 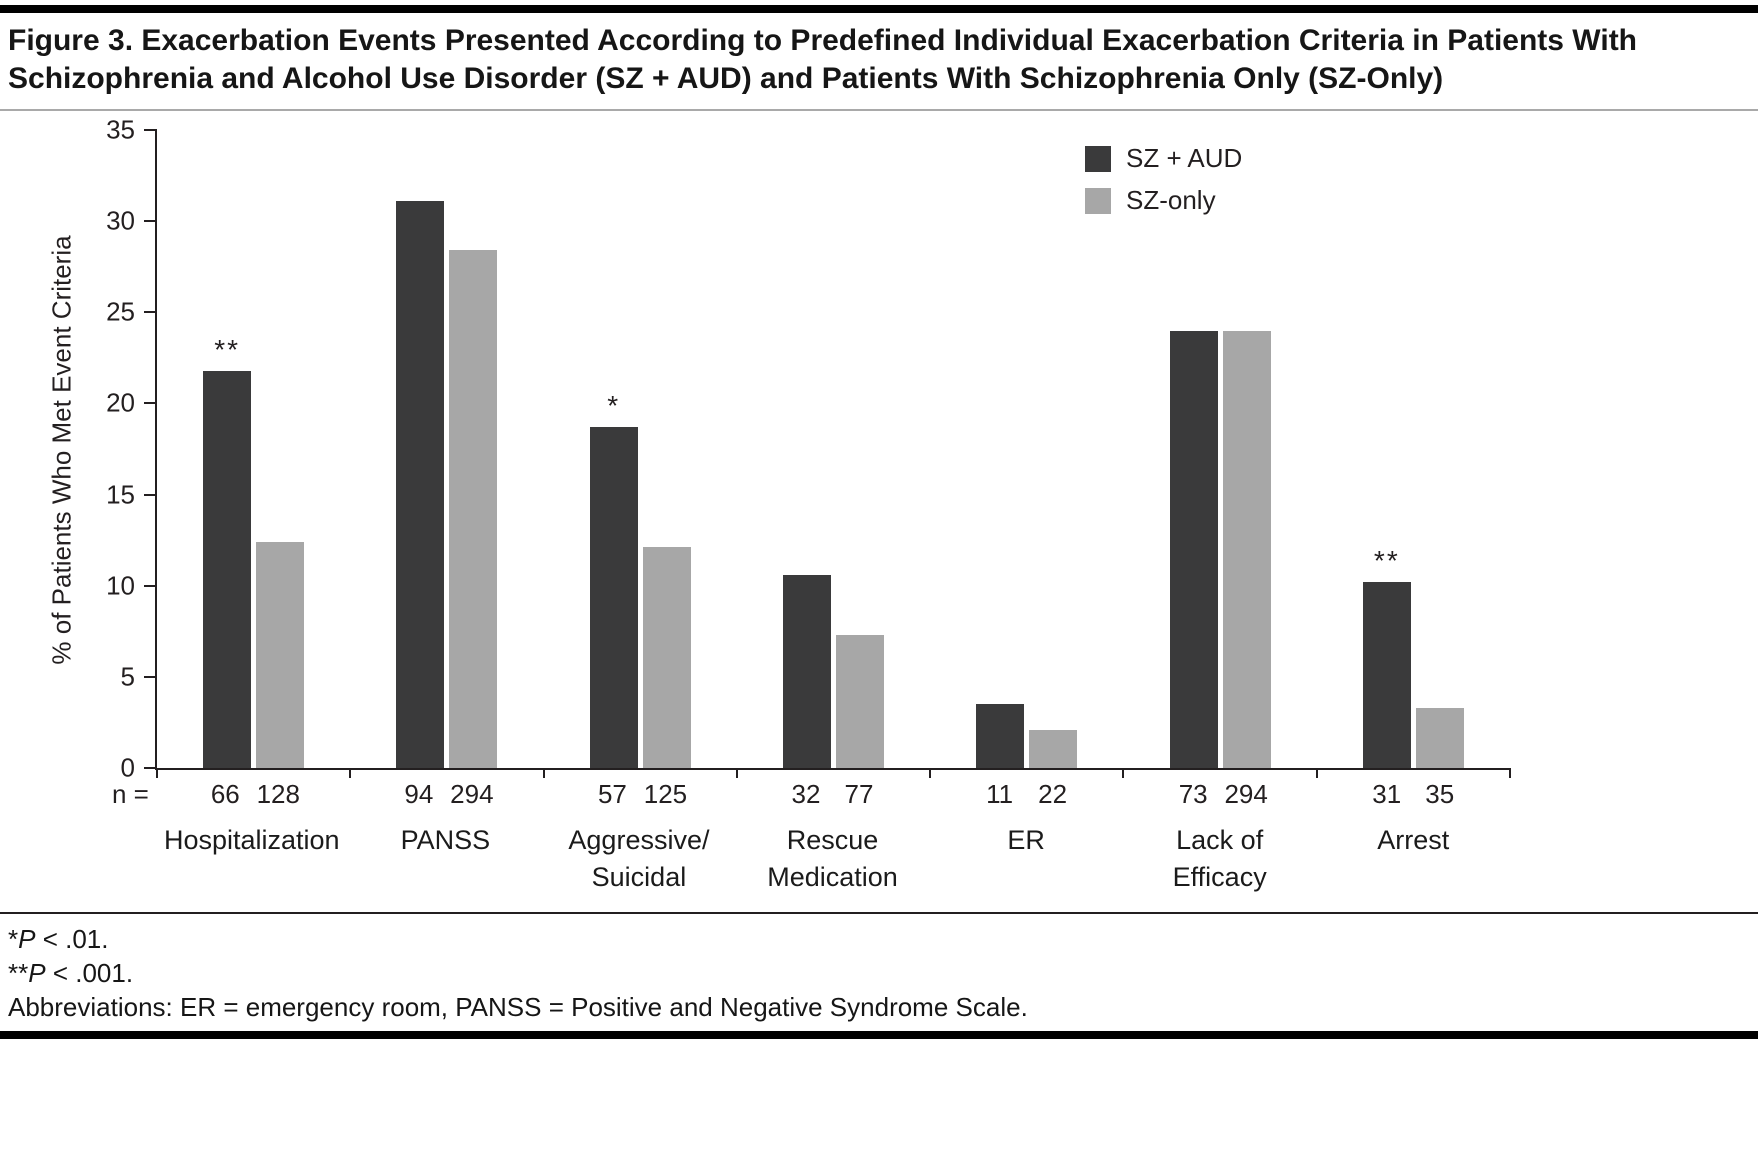 What do you see at coordinates (806, 794) in the screenshot?
I see `n-value: 32` at bounding box center [806, 794].